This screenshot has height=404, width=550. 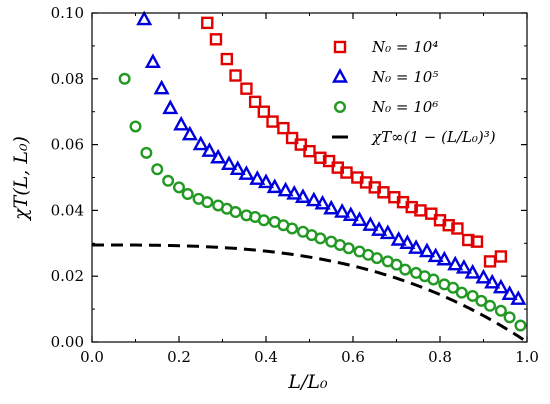 I want to click on legend-swatch-triangle, so click(x=340, y=75).